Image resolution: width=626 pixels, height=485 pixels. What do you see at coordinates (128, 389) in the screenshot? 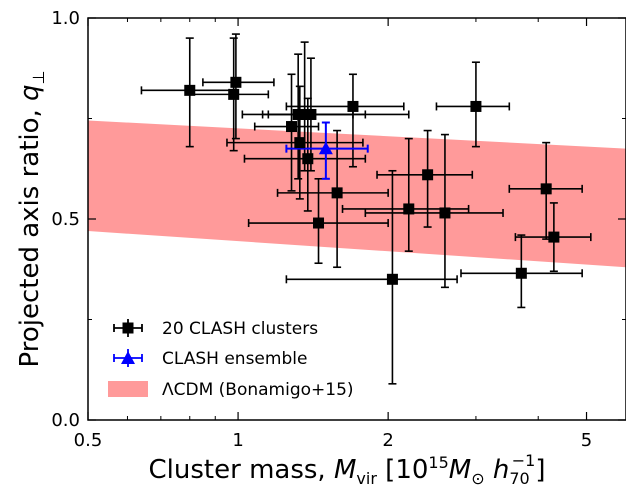
I see `legend-band-swatch` at bounding box center [128, 389].